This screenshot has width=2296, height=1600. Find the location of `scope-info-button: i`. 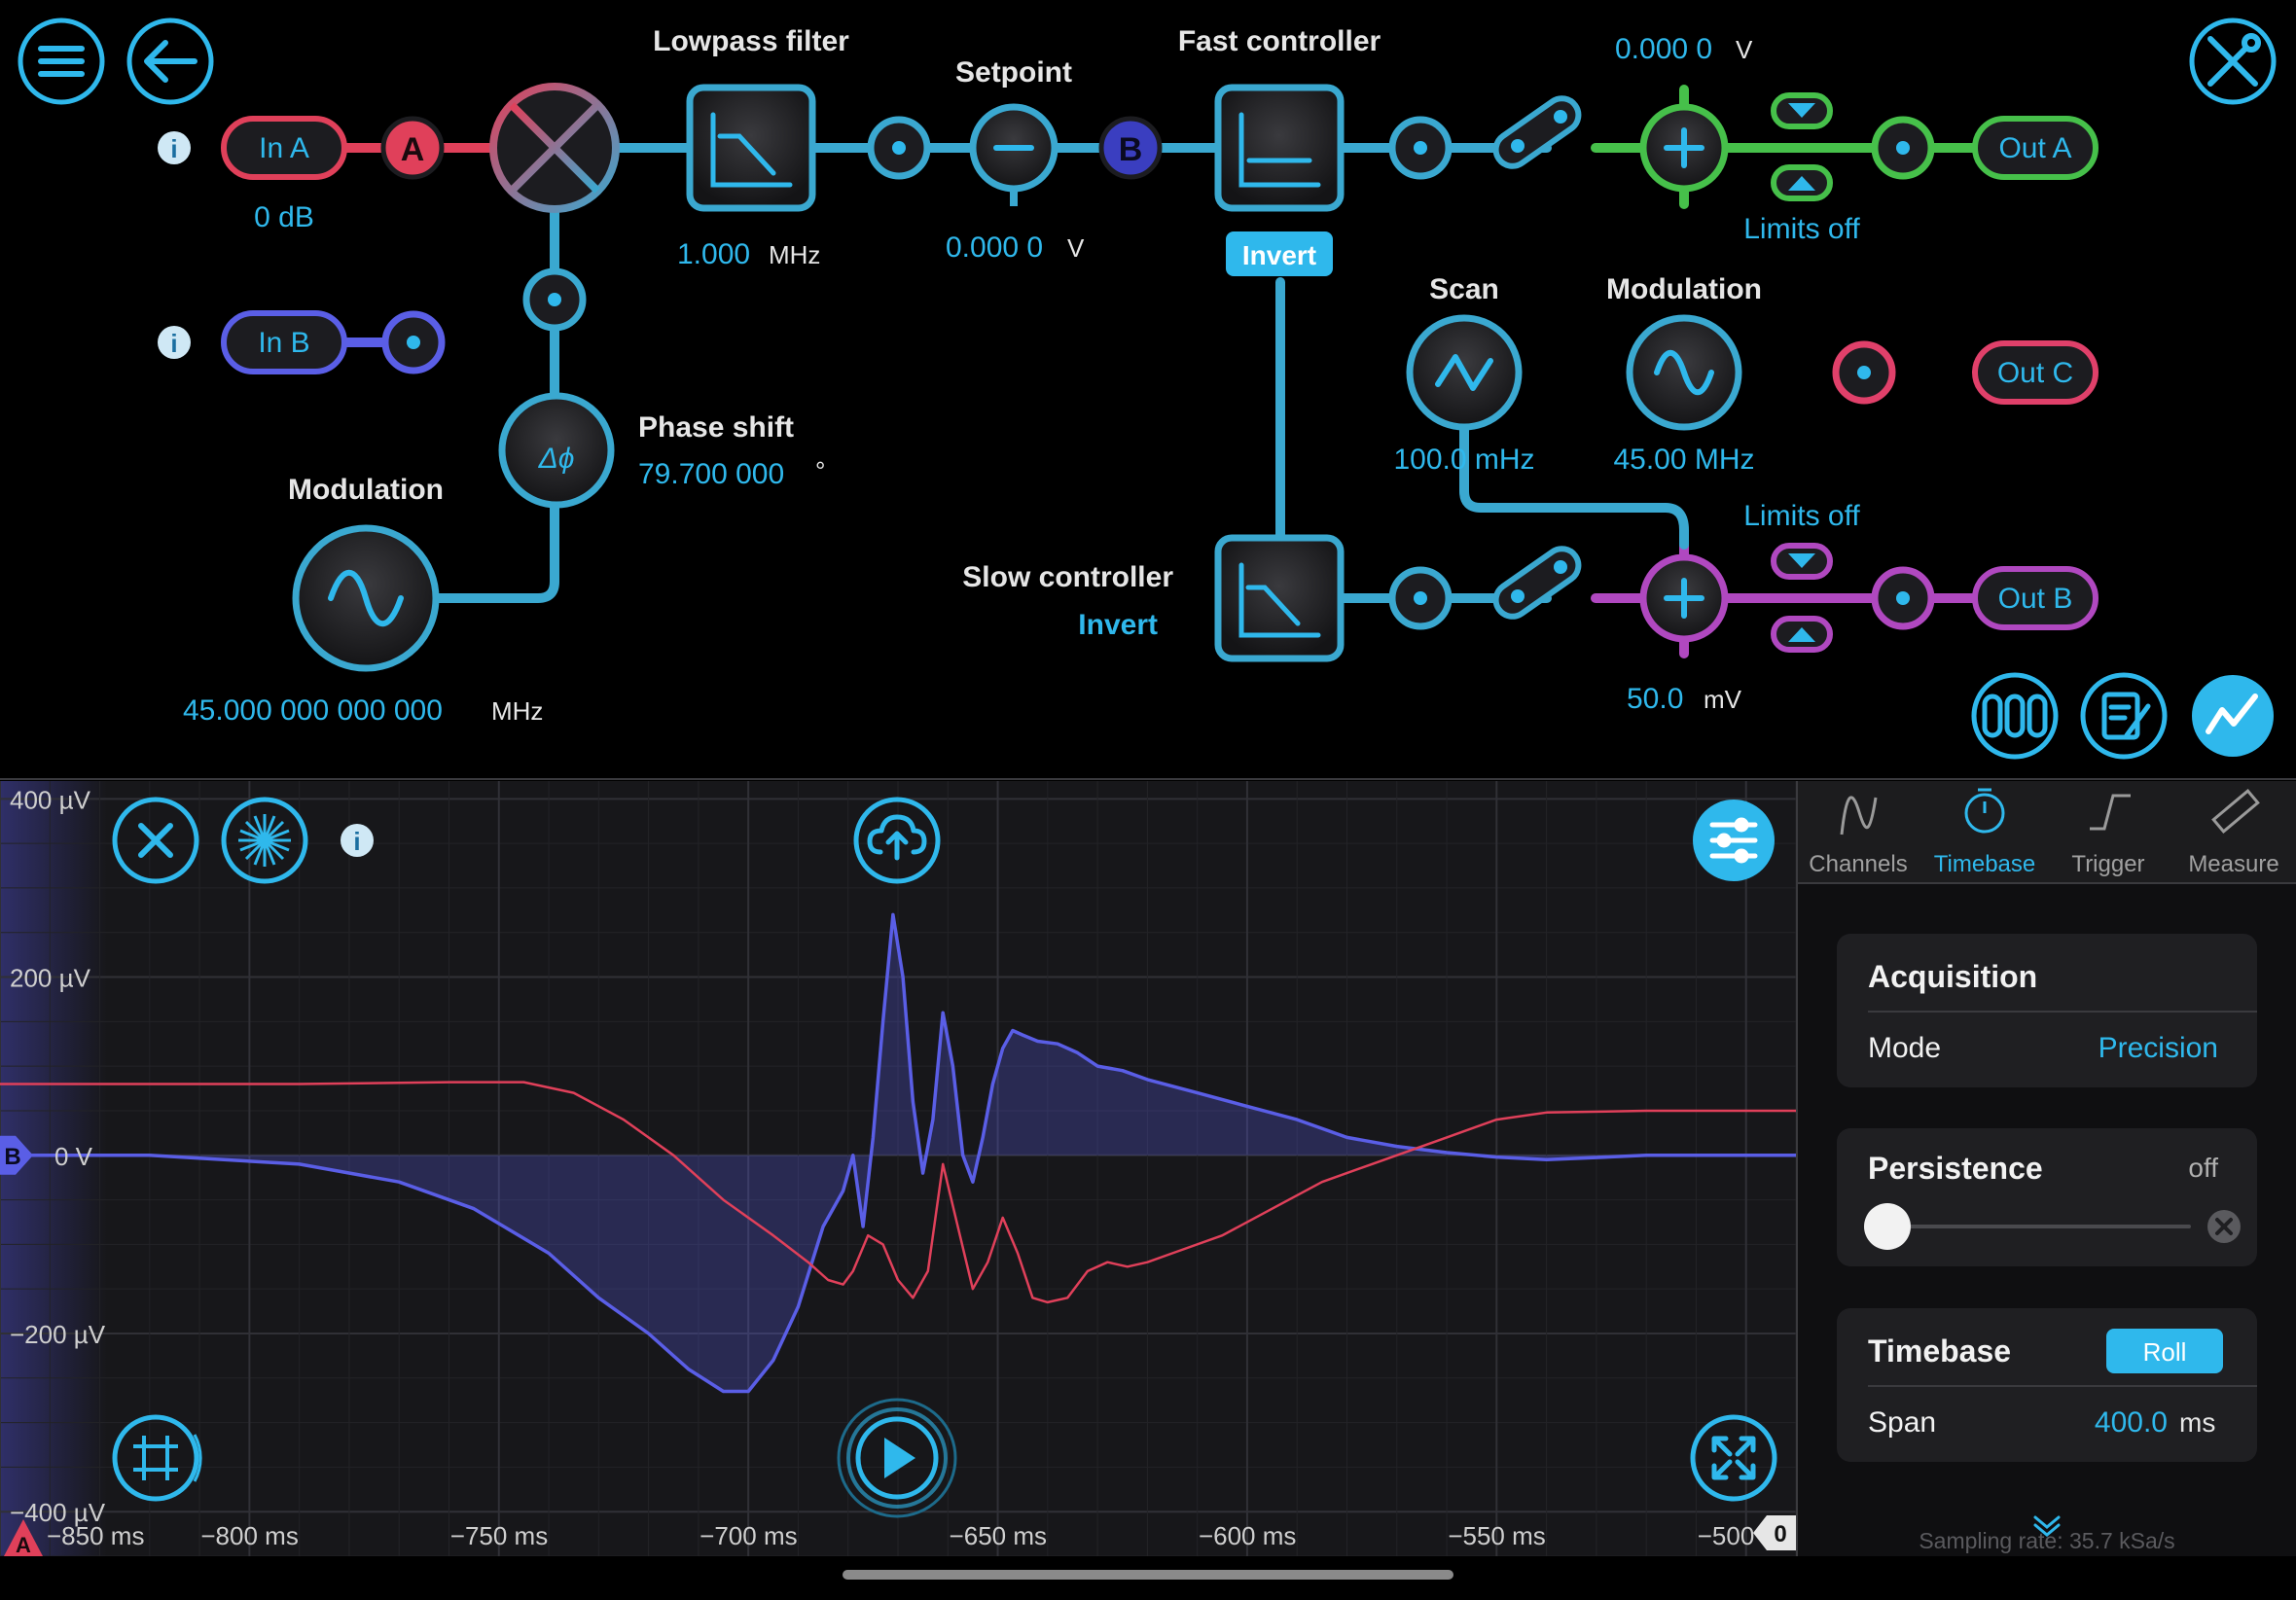

scope-info-button: i is located at coordinates (357, 840).